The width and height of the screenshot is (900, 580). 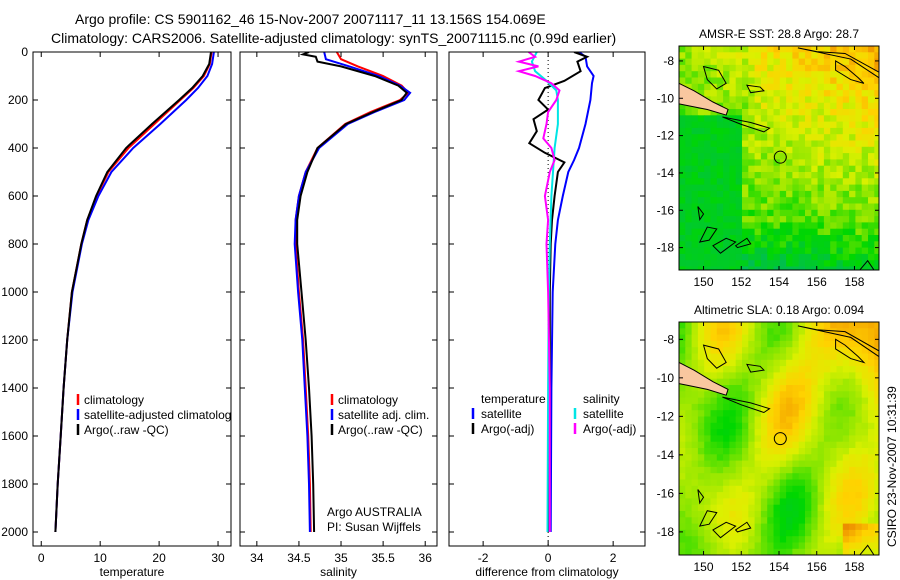 I want to click on series-line-argo-raw-qc-, so click(x=133, y=292).